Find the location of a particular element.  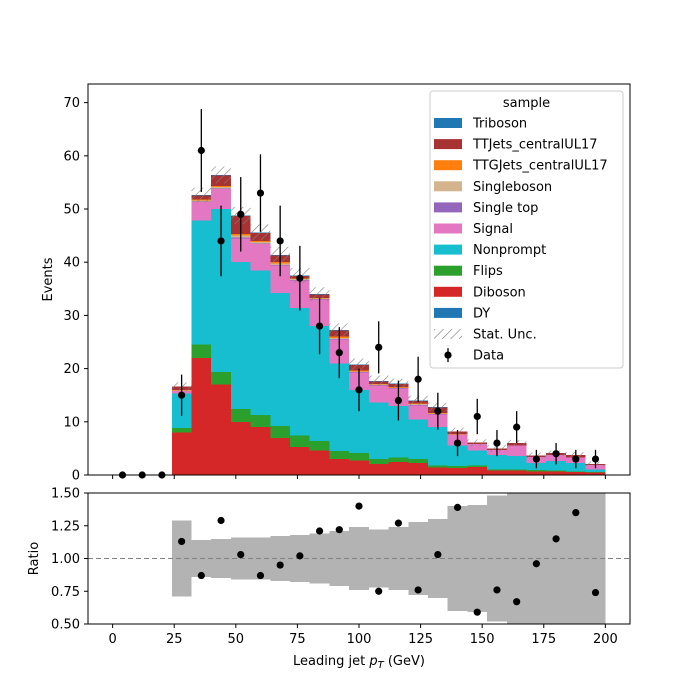

legend-box is located at coordinates (526, 229).